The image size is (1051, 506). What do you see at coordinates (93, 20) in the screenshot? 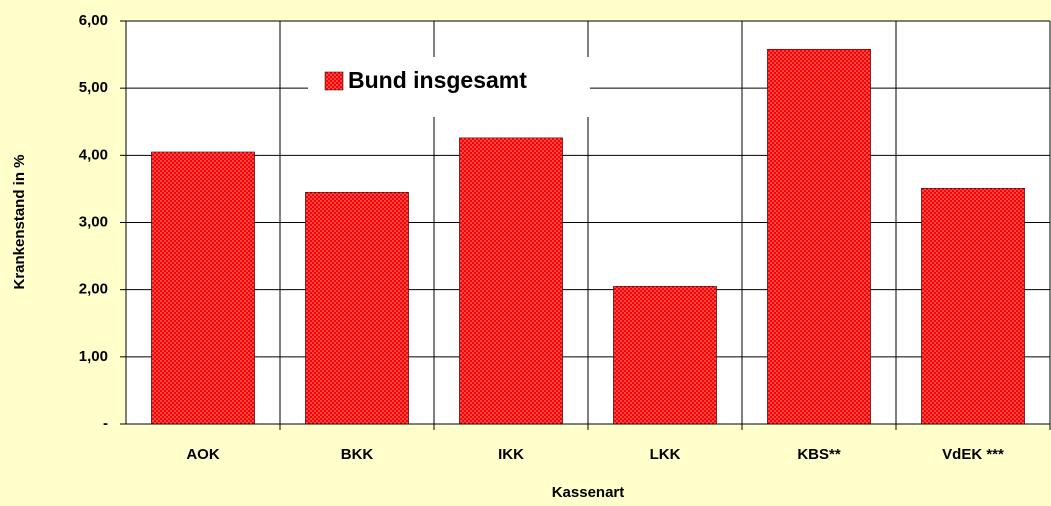
I see `y-tick-label: 6,00` at bounding box center [93, 20].